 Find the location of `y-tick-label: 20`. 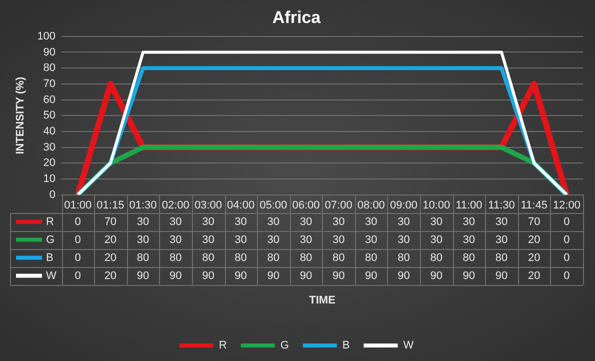

y-tick-label: 20 is located at coordinates (49, 163).